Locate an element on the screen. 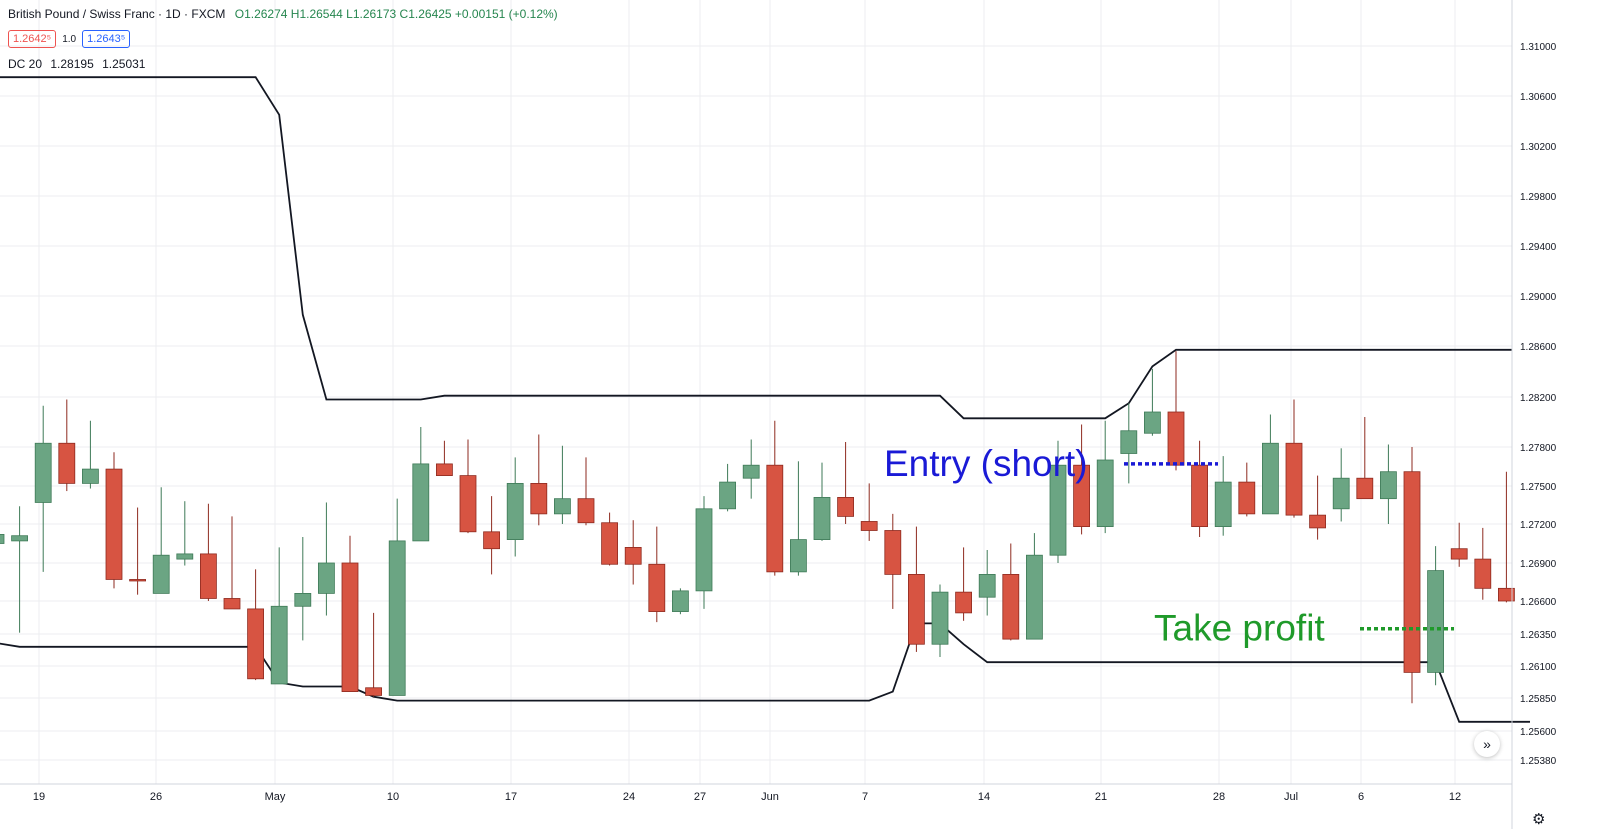 The height and width of the screenshot is (829, 1608). y-tick-label: 1.28600 is located at coordinates (1538, 347).